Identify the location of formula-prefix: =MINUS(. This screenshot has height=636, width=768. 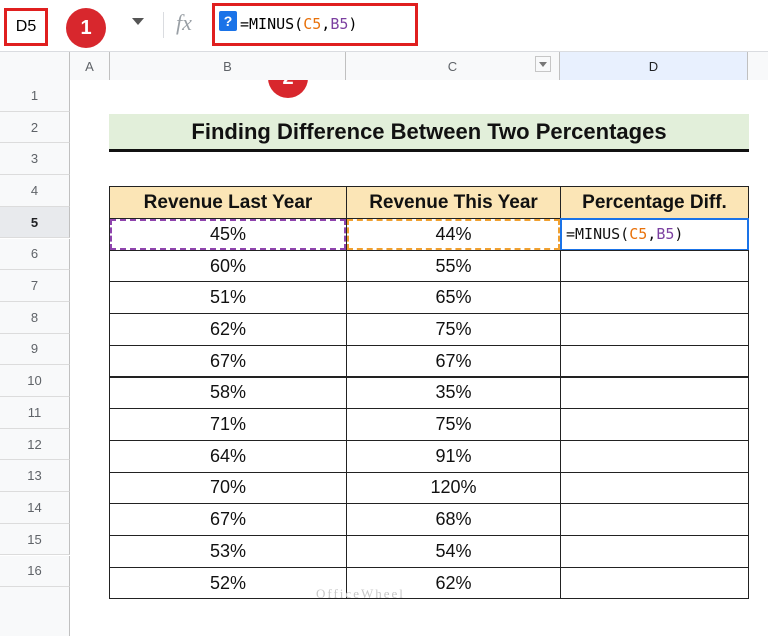
(272, 24).